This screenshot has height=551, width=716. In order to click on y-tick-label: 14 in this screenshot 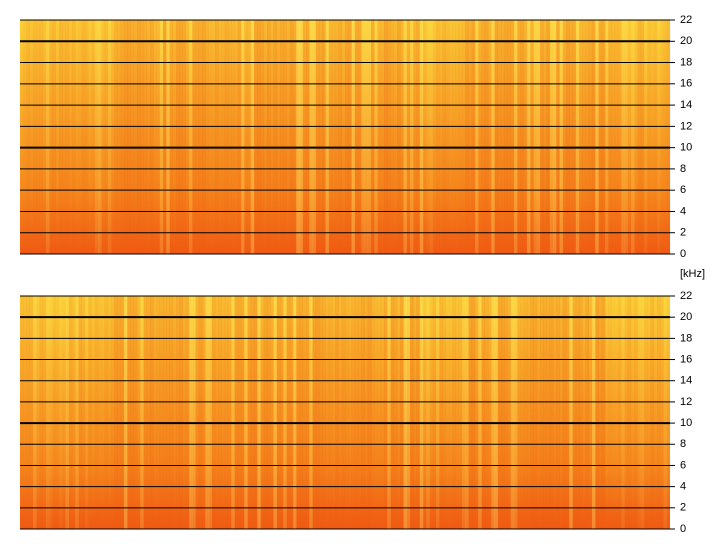, I will do `click(686, 381)`.